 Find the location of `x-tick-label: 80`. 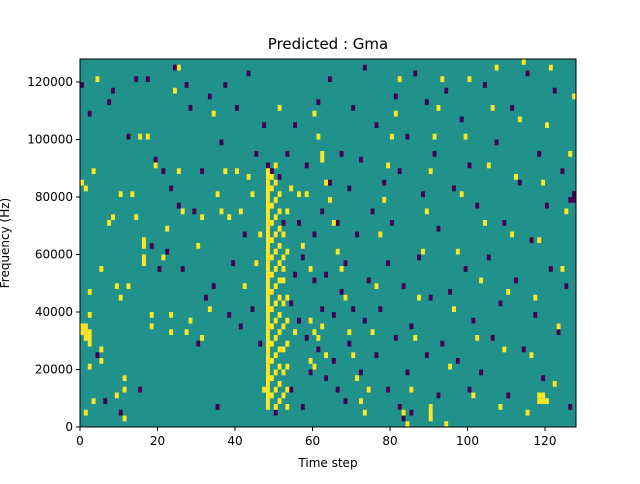

x-tick-label: 80 is located at coordinates (389, 441).